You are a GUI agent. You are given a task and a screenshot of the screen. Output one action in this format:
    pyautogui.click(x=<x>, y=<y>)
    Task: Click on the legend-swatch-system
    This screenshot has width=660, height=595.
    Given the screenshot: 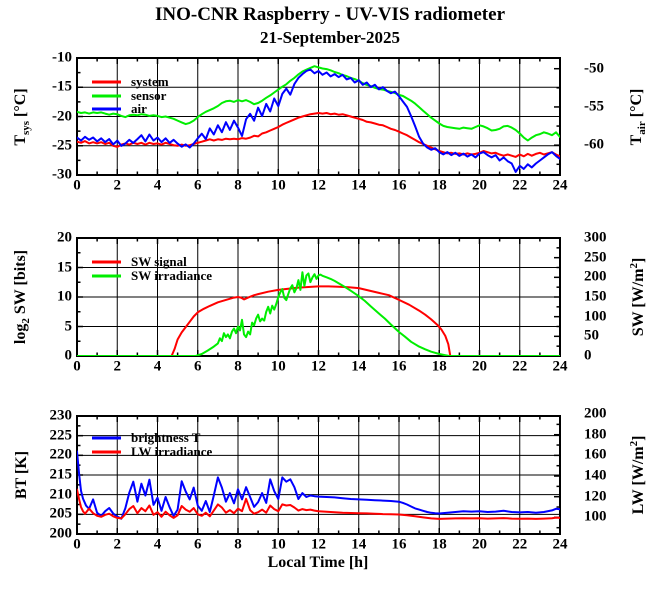 What is the action you would take?
    pyautogui.click(x=106, y=82)
    